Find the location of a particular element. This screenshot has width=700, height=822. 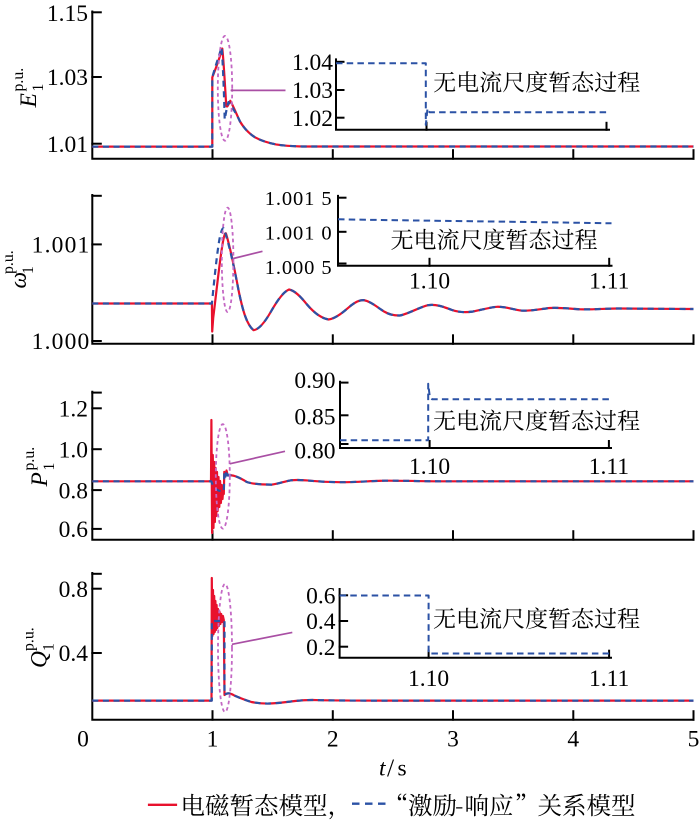

svg-text: 1.2 is located at coordinates (73, 410).